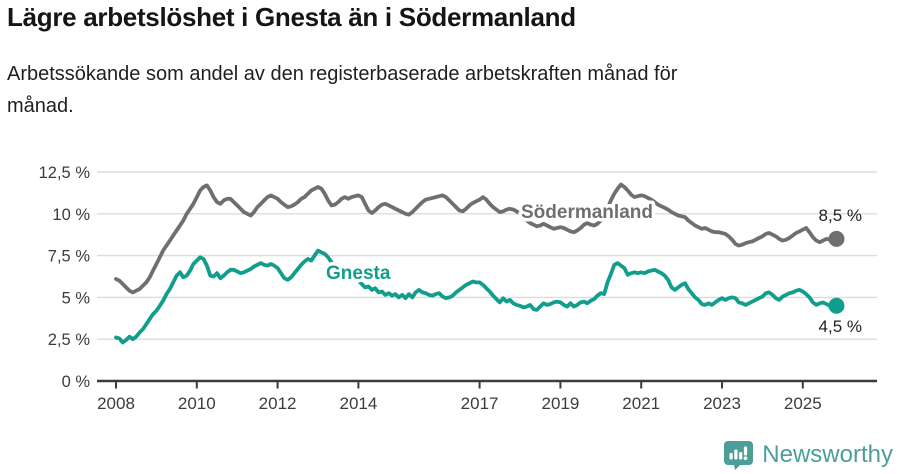  What do you see at coordinates (480, 403) in the screenshot?
I see `x-tick-label: 2017` at bounding box center [480, 403].